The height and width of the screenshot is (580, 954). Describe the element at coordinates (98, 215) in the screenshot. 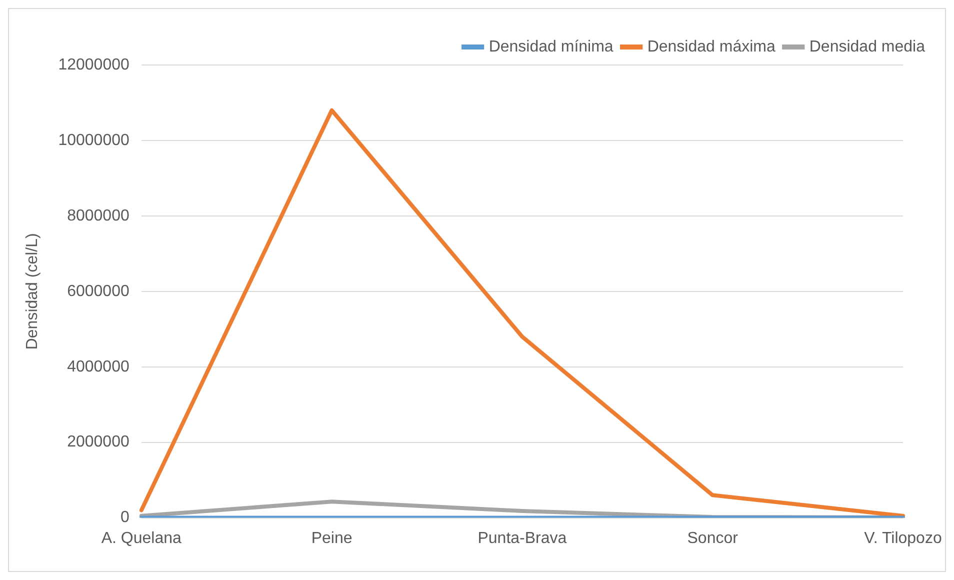

I see `y-tick-label: 8000000` at that location.